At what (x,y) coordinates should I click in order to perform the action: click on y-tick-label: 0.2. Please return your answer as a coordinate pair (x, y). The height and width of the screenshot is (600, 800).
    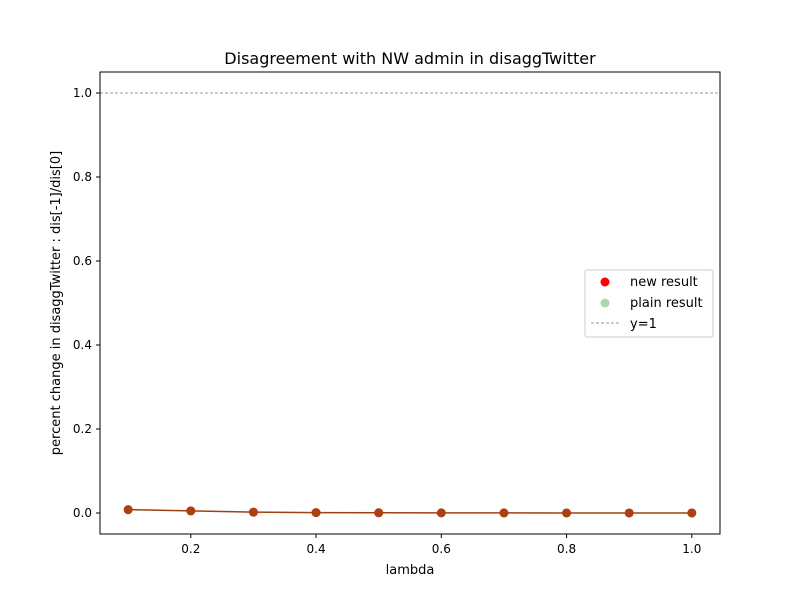
    Looking at the image, I should click on (82, 429).